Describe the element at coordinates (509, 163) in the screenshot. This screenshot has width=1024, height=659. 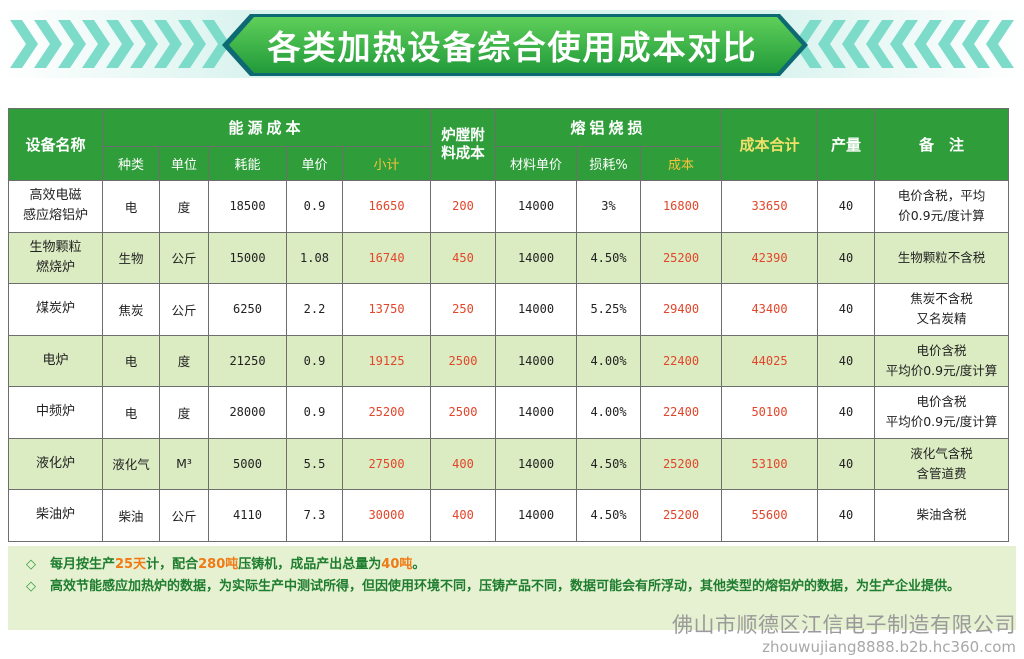
I see `table-subheader-row: 种类 单位 耗能 单价 小计 材料单价 损耗% 成本` at that location.